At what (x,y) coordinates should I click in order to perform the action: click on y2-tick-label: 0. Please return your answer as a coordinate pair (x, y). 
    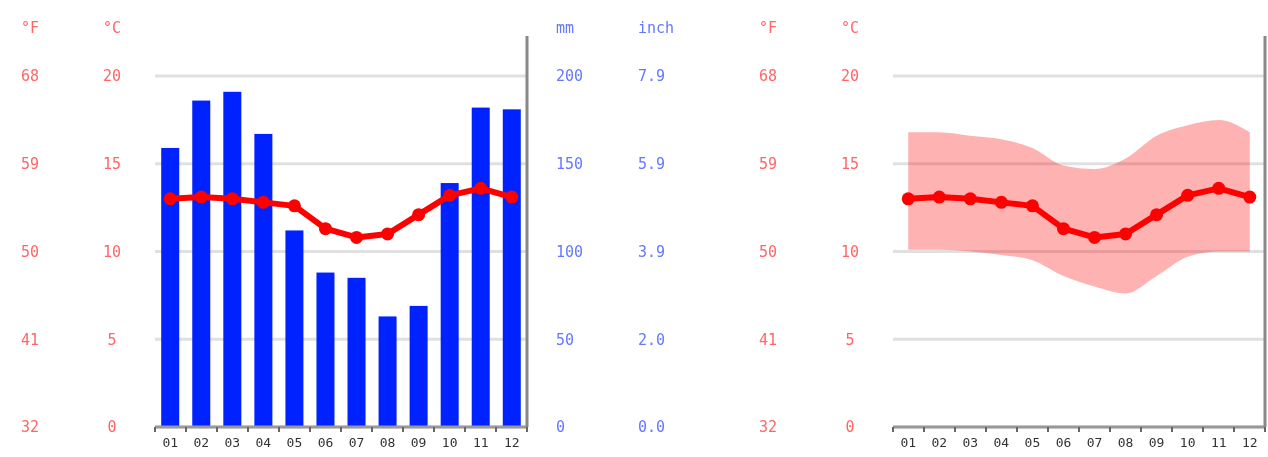
    Looking at the image, I should click on (561, 427).